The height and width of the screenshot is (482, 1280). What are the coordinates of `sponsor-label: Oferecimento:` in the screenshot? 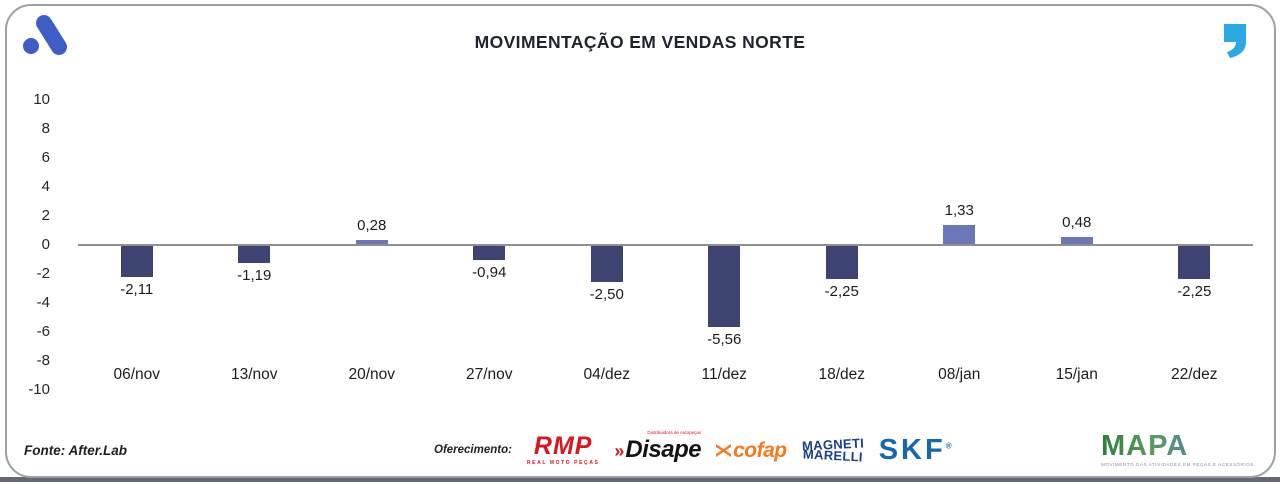 It's located at (473, 450).